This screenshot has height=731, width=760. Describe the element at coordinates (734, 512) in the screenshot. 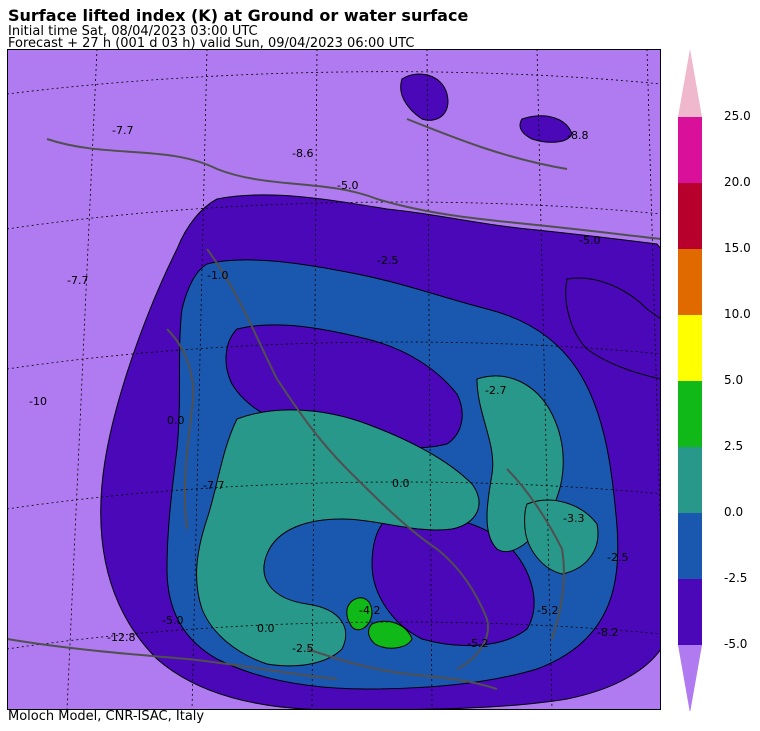

I see `colorbar-tick-label: 0.0` at that location.